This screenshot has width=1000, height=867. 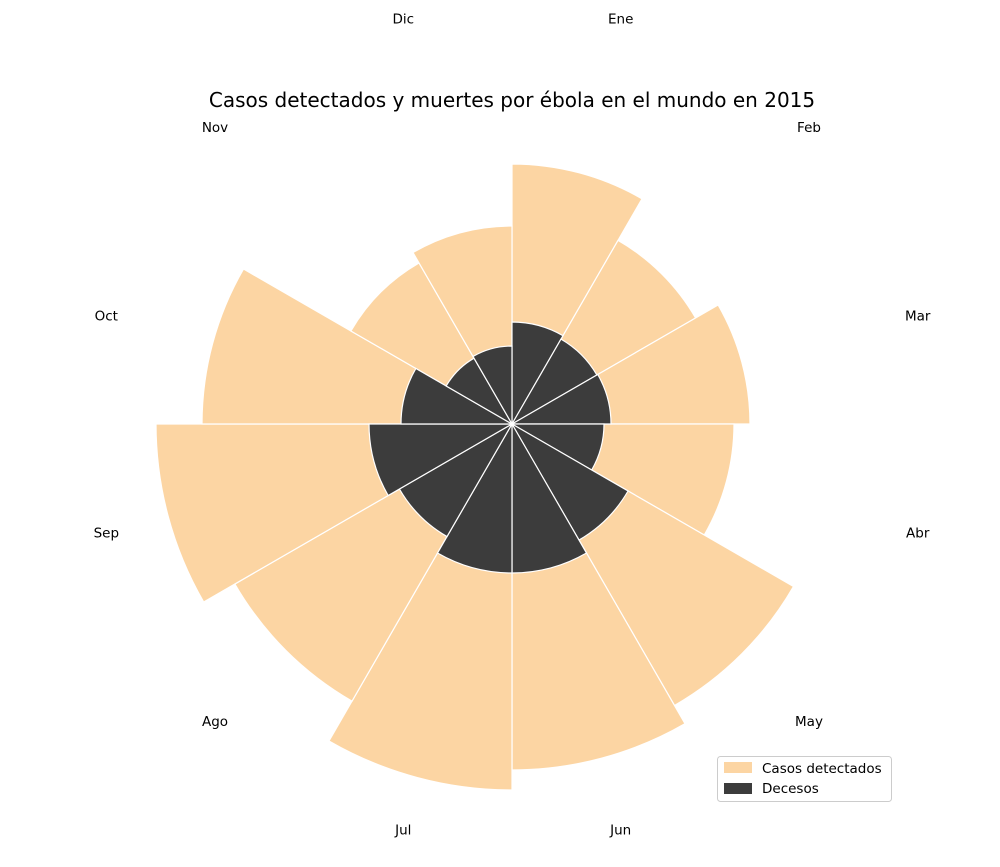 I want to click on category-label-nov: Nov, so click(x=215, y=128).